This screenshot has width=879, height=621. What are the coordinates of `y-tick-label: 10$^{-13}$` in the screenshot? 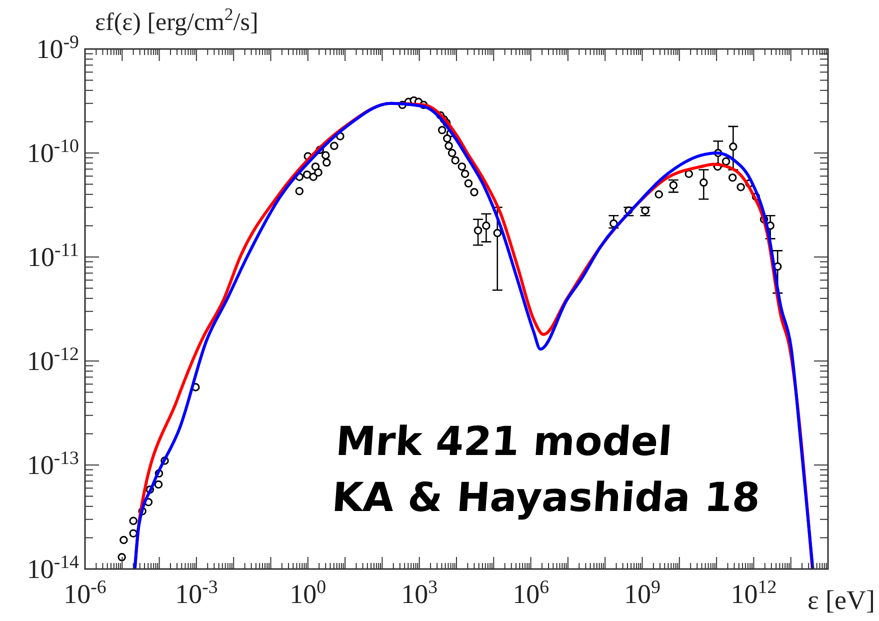 It's located at (52, 464).